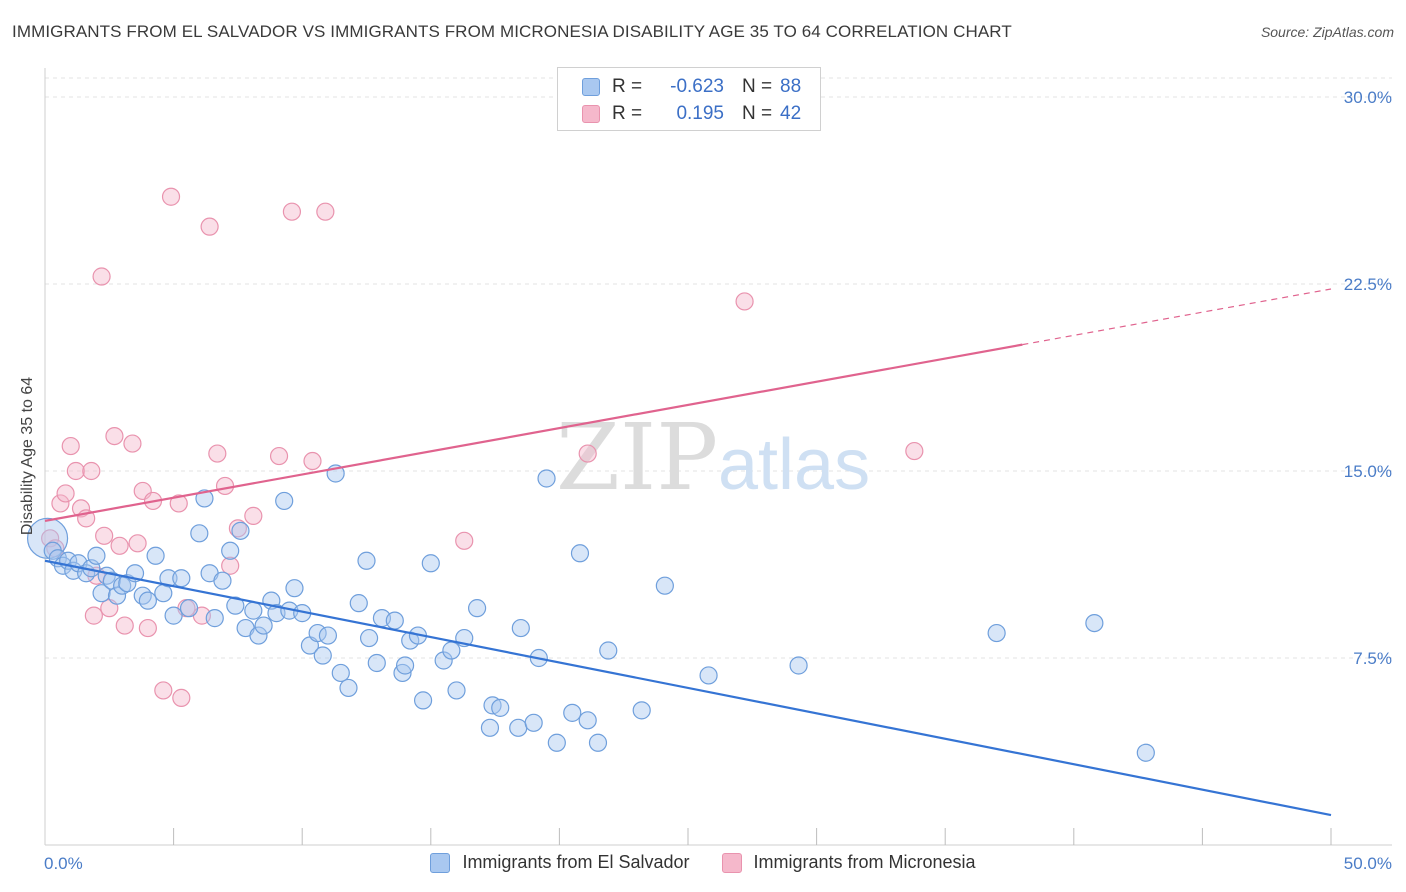  Describe the element at coordinates (1368, 863) in the screenshot. I see `x-tick-label-max: 50.0%` at that location.